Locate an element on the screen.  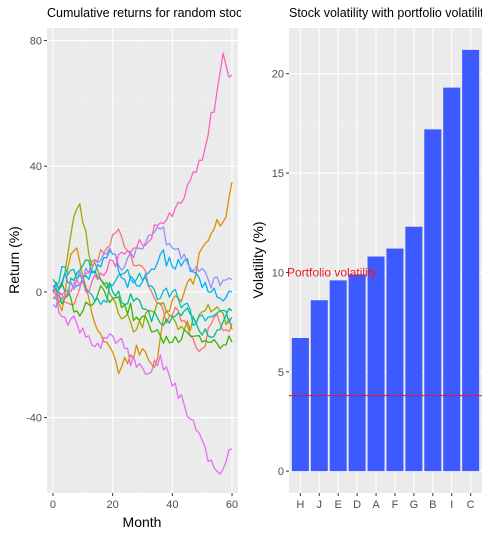
right-x-tick-label: D is located at coordinates (357, 505).